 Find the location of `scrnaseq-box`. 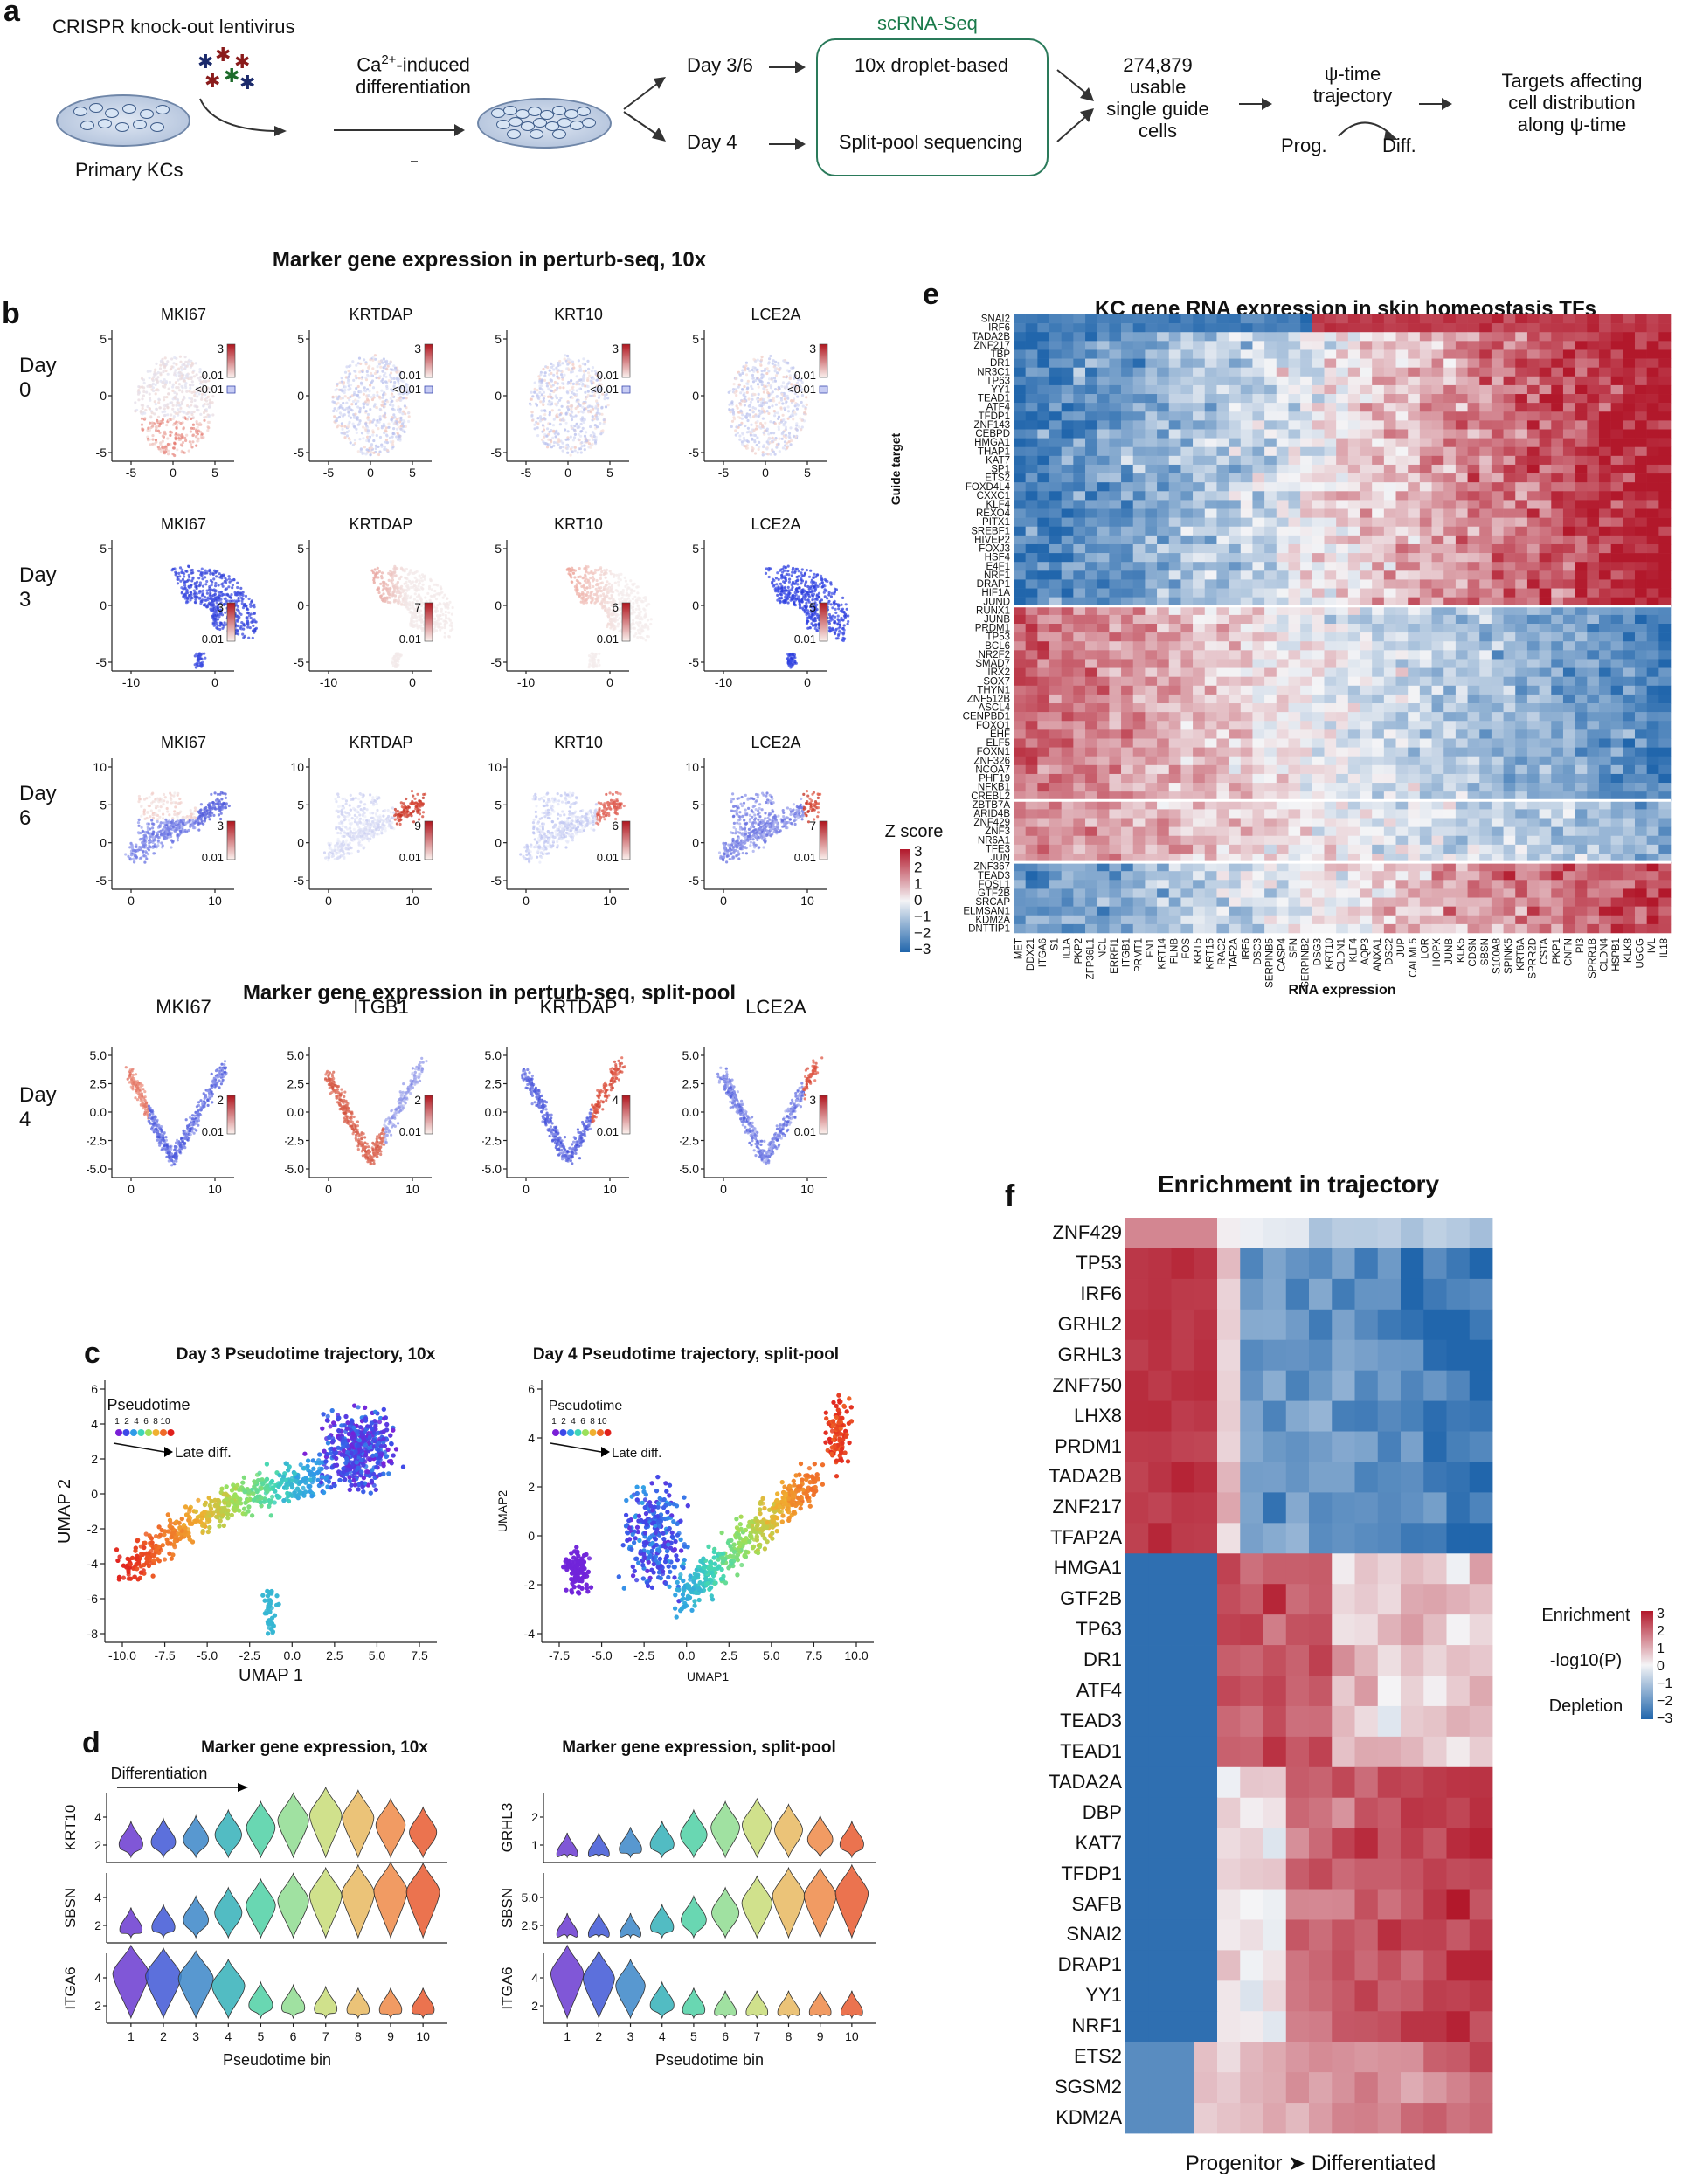

scrnaseq-box is located at coordinates (932, 107).